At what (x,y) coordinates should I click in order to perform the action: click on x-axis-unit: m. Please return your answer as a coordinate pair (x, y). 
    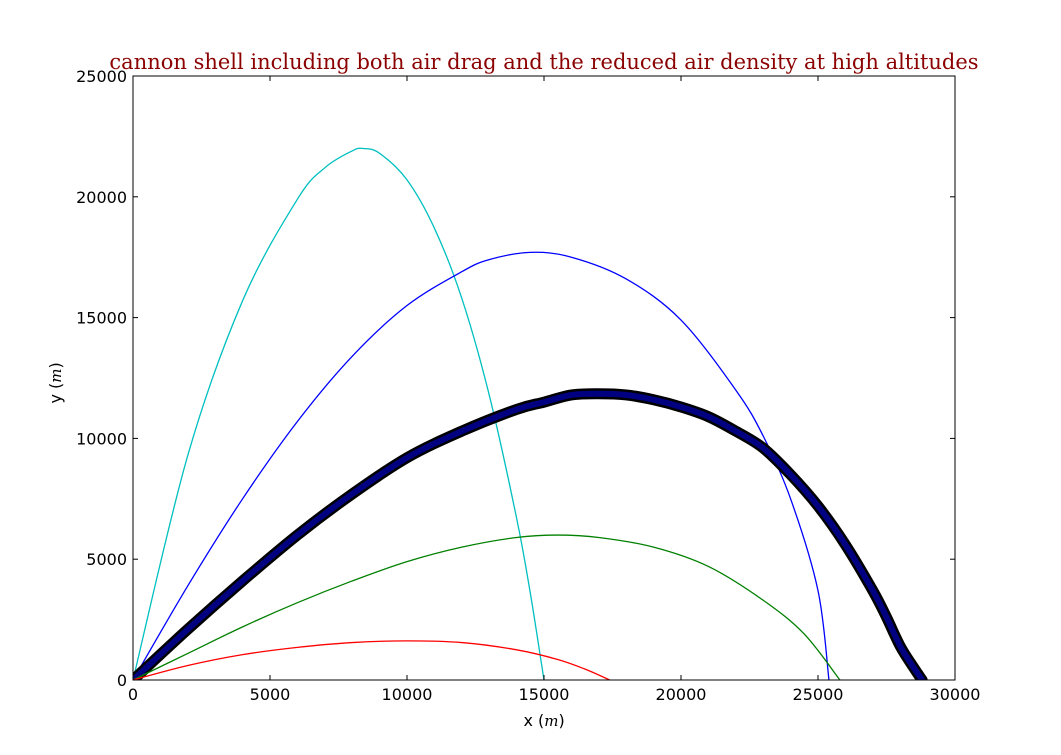
    Looking at the image, I should click on (551, 721).